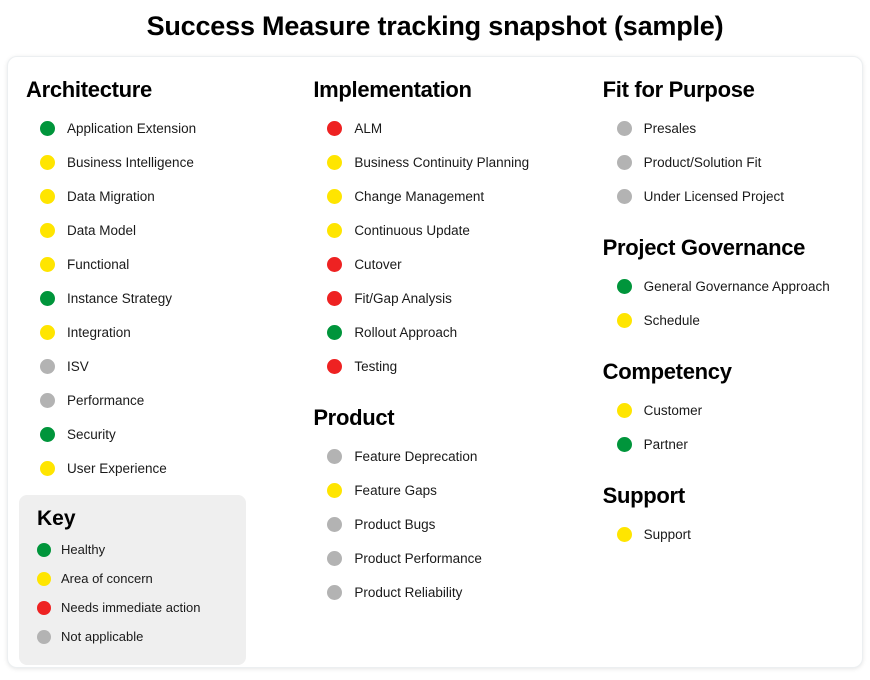  Describe the element at coordinates (670, 128) in the screenshot. I see `status-item-label: Presales` at that location.